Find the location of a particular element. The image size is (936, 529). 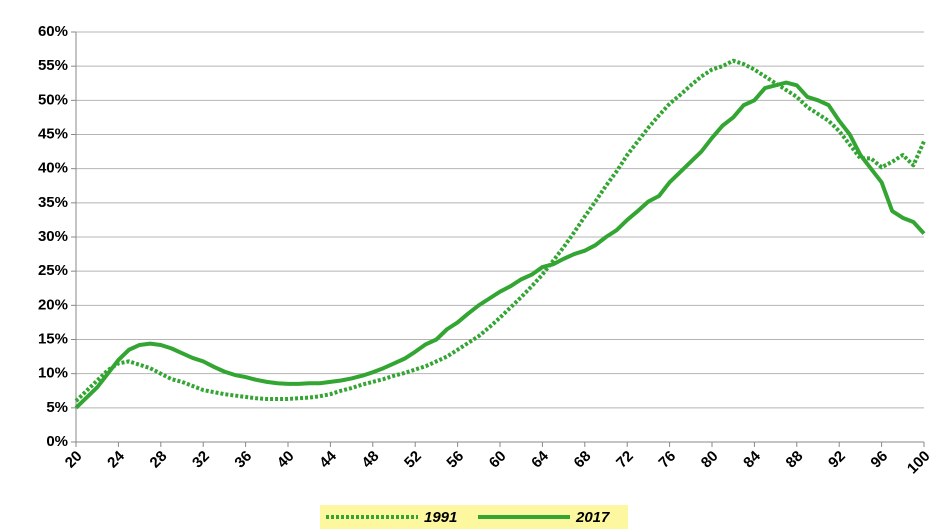

y-tick-label: 35% is located at coordinates (53, 202).